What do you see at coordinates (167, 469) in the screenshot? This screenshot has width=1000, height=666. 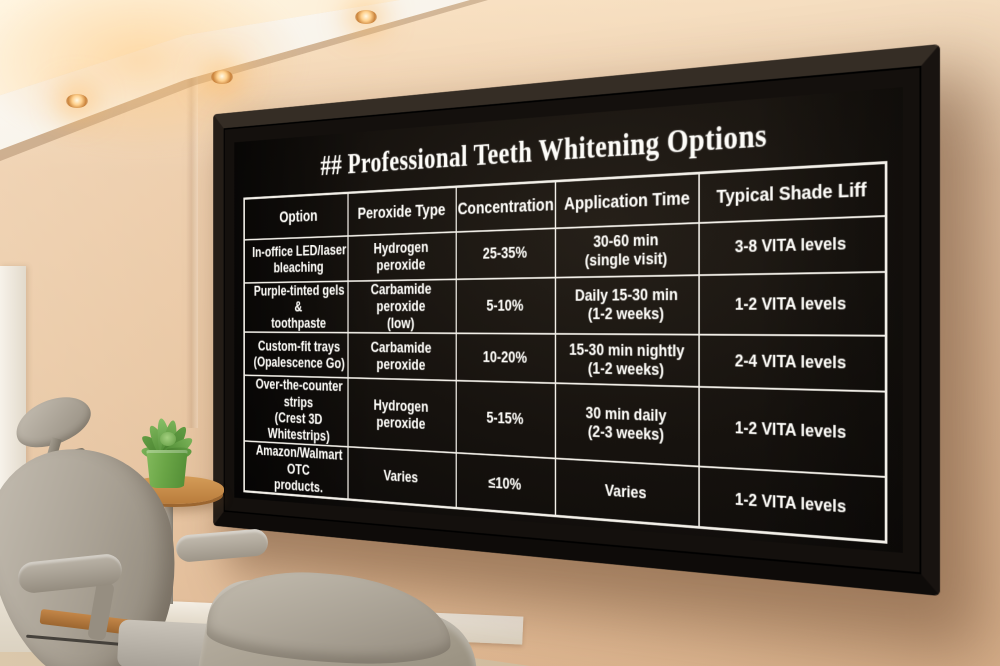 I see `plant-pot` at bounding box center [167, 469].